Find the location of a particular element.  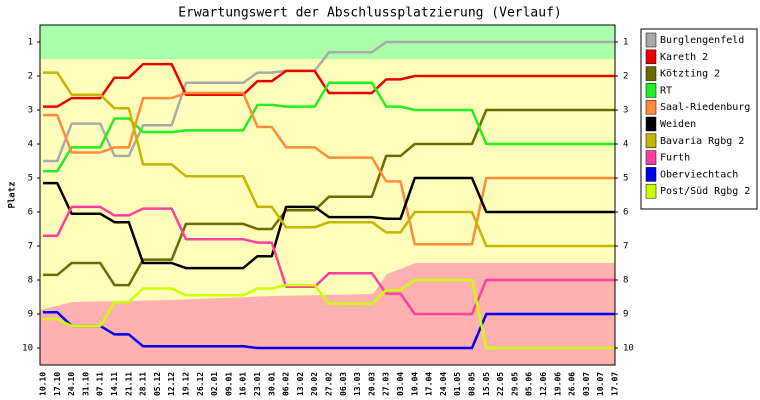

x-tick-label: 16.01 is located at coordinates (243, 384).